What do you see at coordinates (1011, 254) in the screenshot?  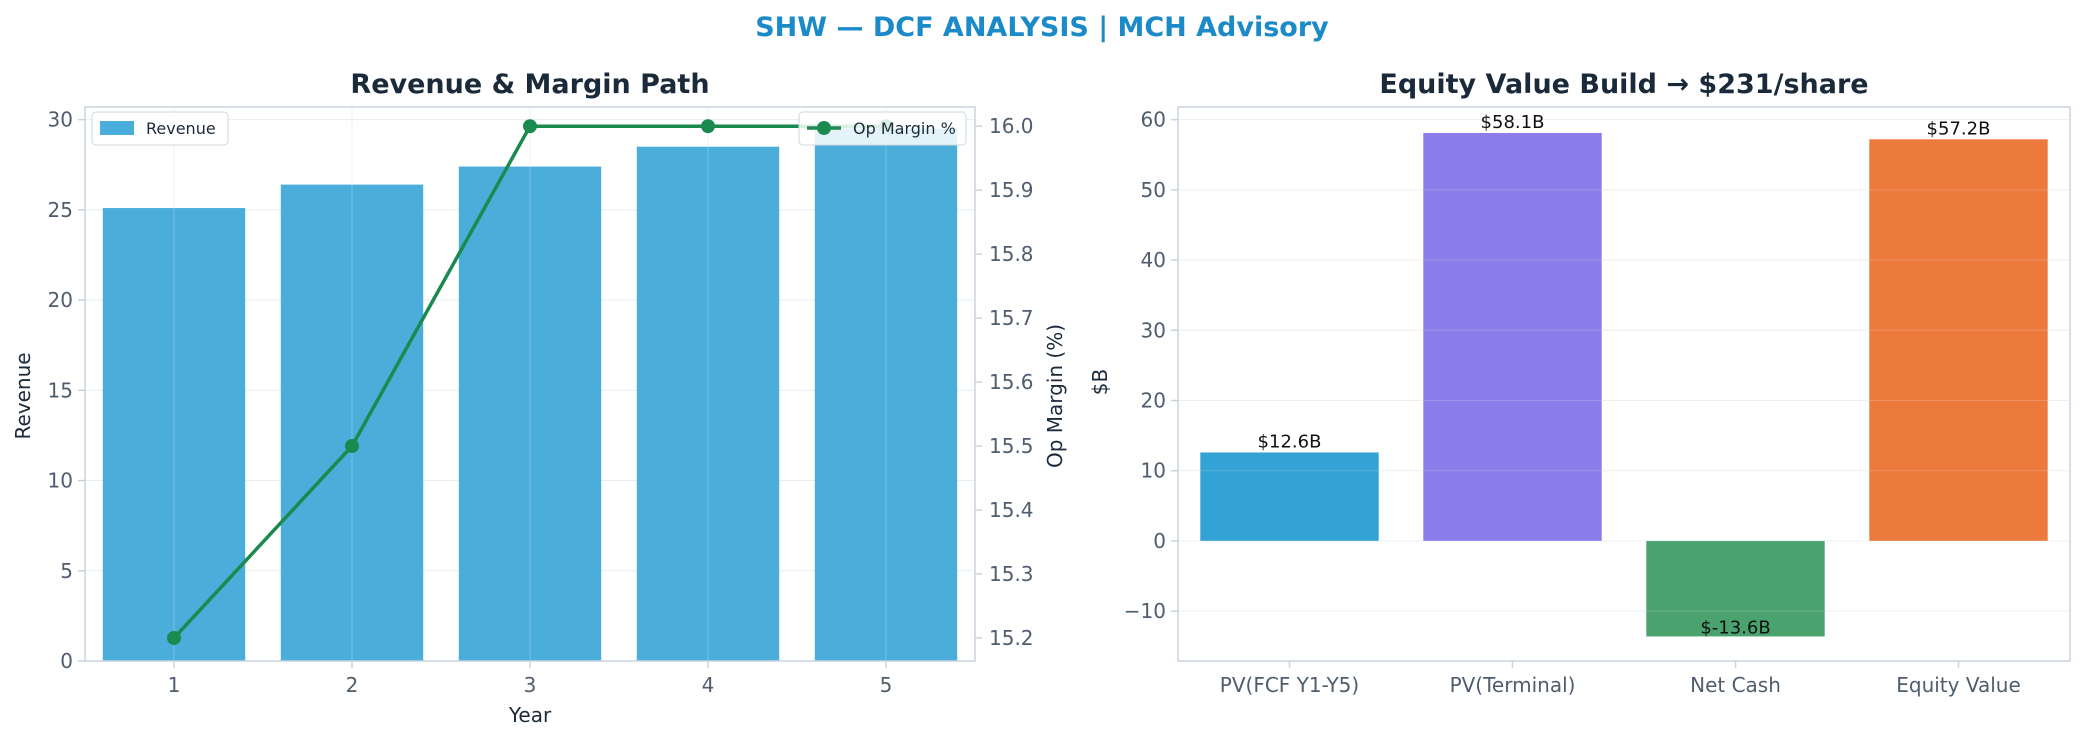 I see `op-margin-ytick-label: 15.8` at bounding box center [1011, 254].